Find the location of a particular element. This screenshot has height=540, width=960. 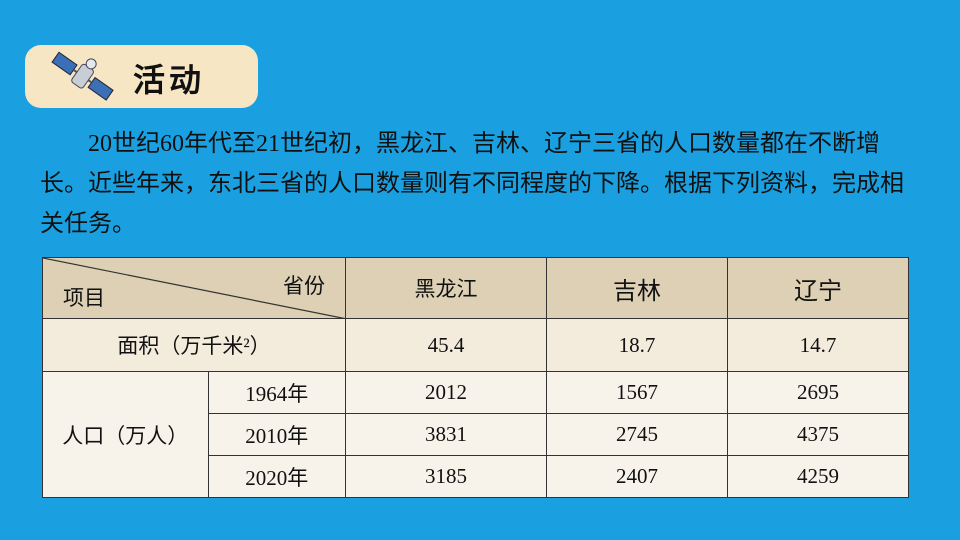

diagonal is located at coordinates (195, 288).